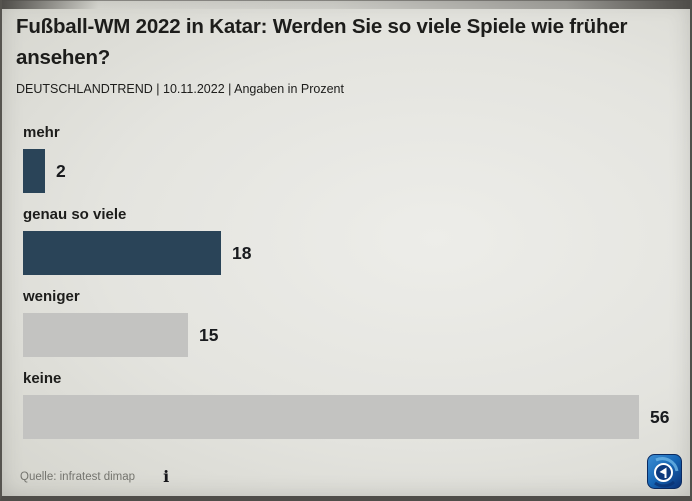 The width and height of the screenshot is (692, 501). Describe the element at coordinates (41, 132) in the screenshot. I see `category-label: mehr` at that location.